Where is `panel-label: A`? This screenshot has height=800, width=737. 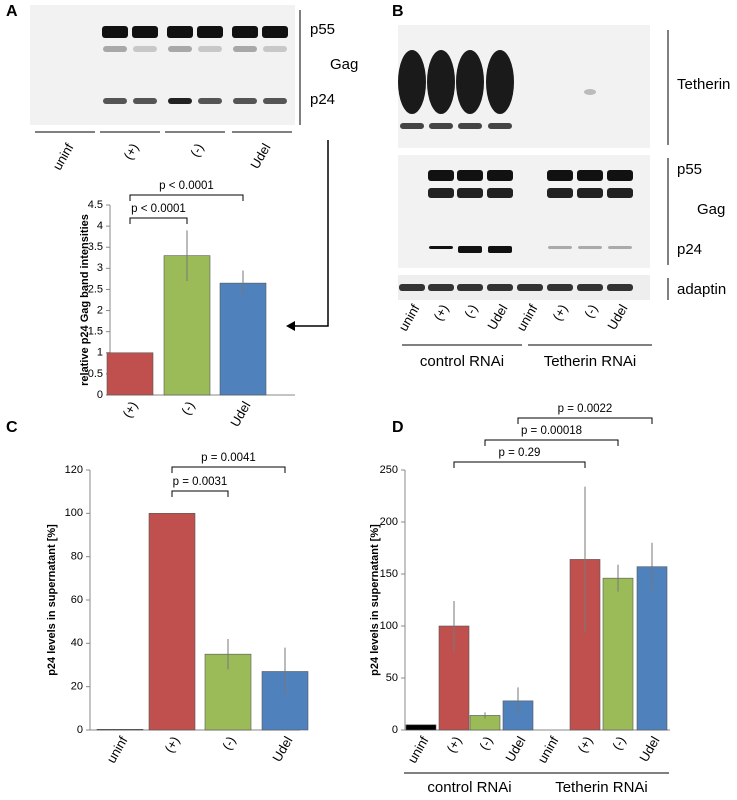
panel-label: A is located at coordinates (12, 11).